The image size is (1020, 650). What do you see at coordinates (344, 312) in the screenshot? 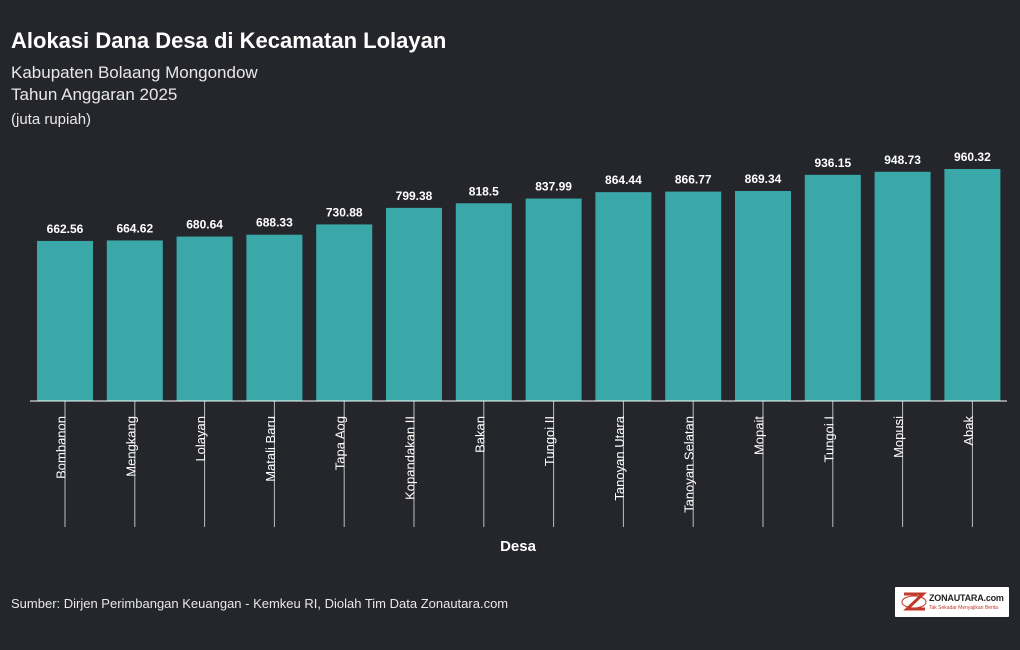
I see `bar-tapa-aog` at bounding box center [344, 312].